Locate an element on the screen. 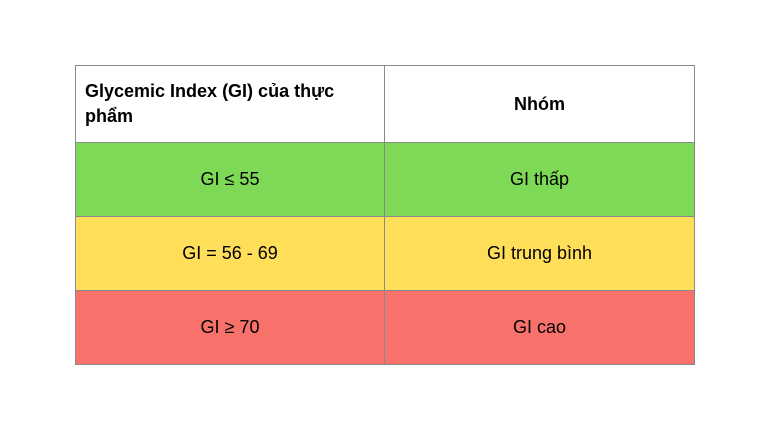  table-row: GI ≥ 70 GI cao is located at coordinates (385, 327).